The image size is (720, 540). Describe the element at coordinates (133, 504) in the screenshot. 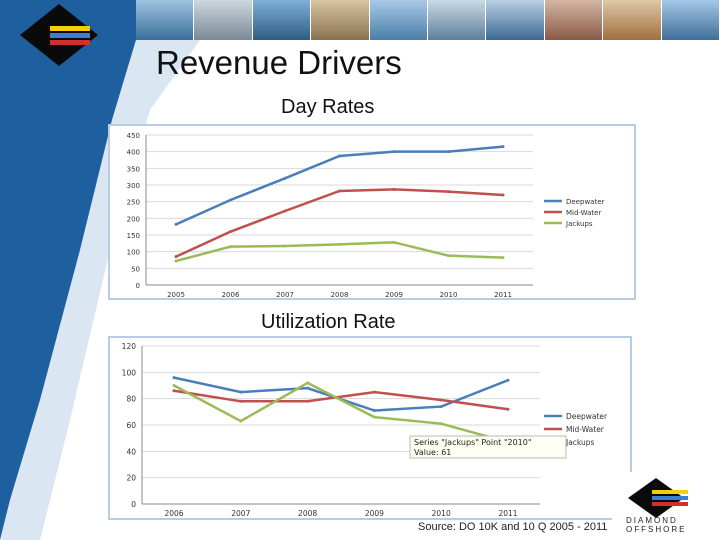

I see `y-tick-label: 0` at that location.